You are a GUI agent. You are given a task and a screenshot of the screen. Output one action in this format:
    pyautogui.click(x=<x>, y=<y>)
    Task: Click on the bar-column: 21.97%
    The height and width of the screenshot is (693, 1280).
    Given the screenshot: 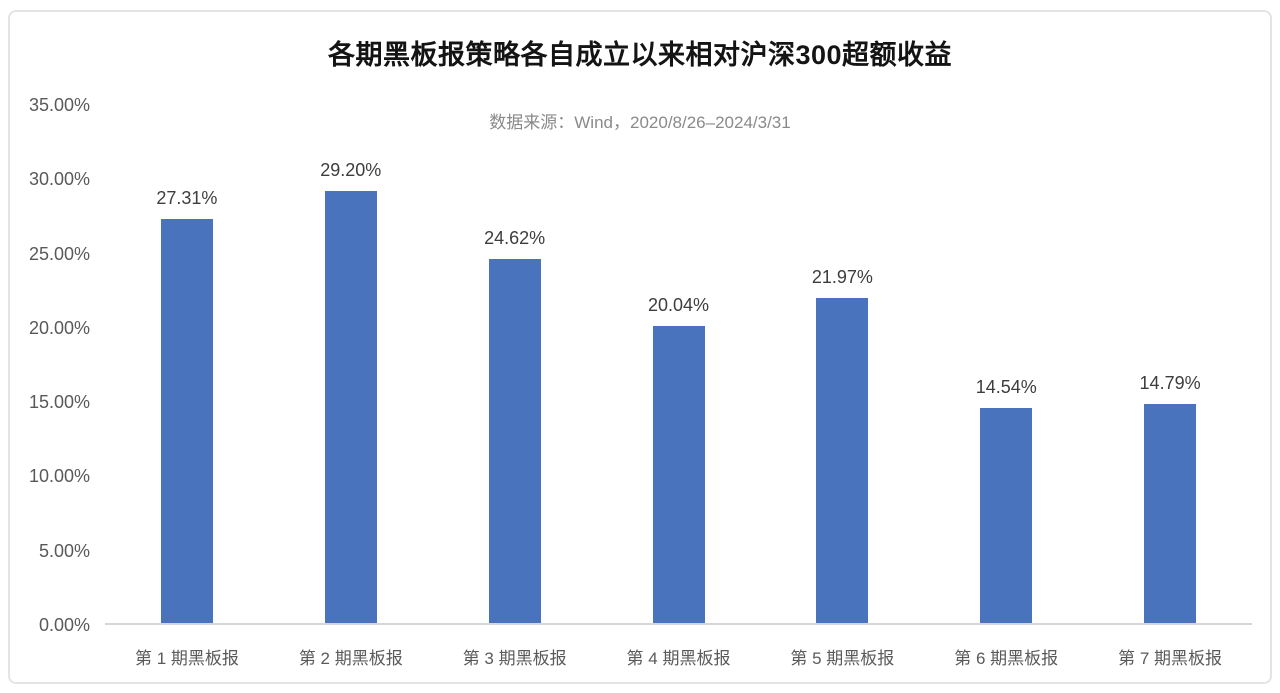 What is the action you would take?
    pyautogui.click(x=842, y=364)
    